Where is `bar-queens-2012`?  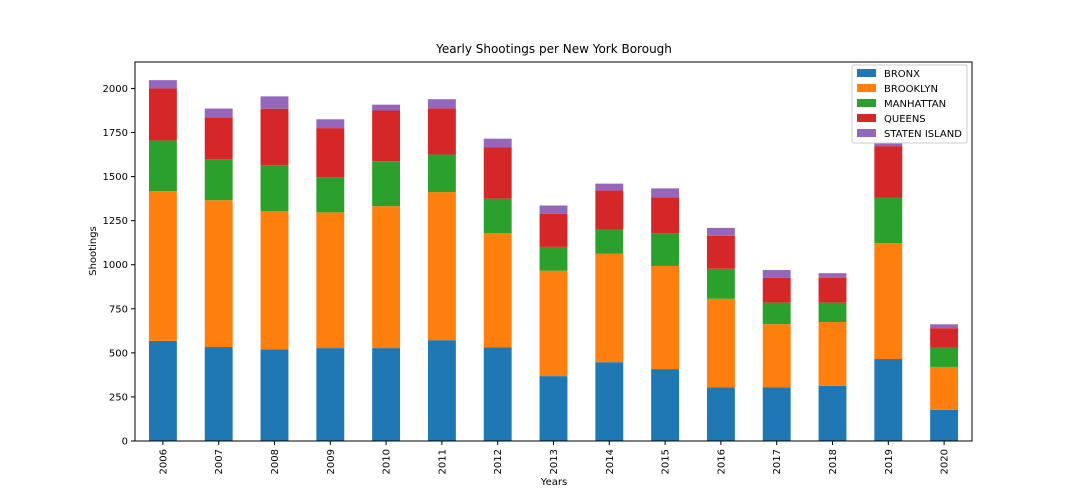
bar-queens-2012 is located at coordinates (497, 173).